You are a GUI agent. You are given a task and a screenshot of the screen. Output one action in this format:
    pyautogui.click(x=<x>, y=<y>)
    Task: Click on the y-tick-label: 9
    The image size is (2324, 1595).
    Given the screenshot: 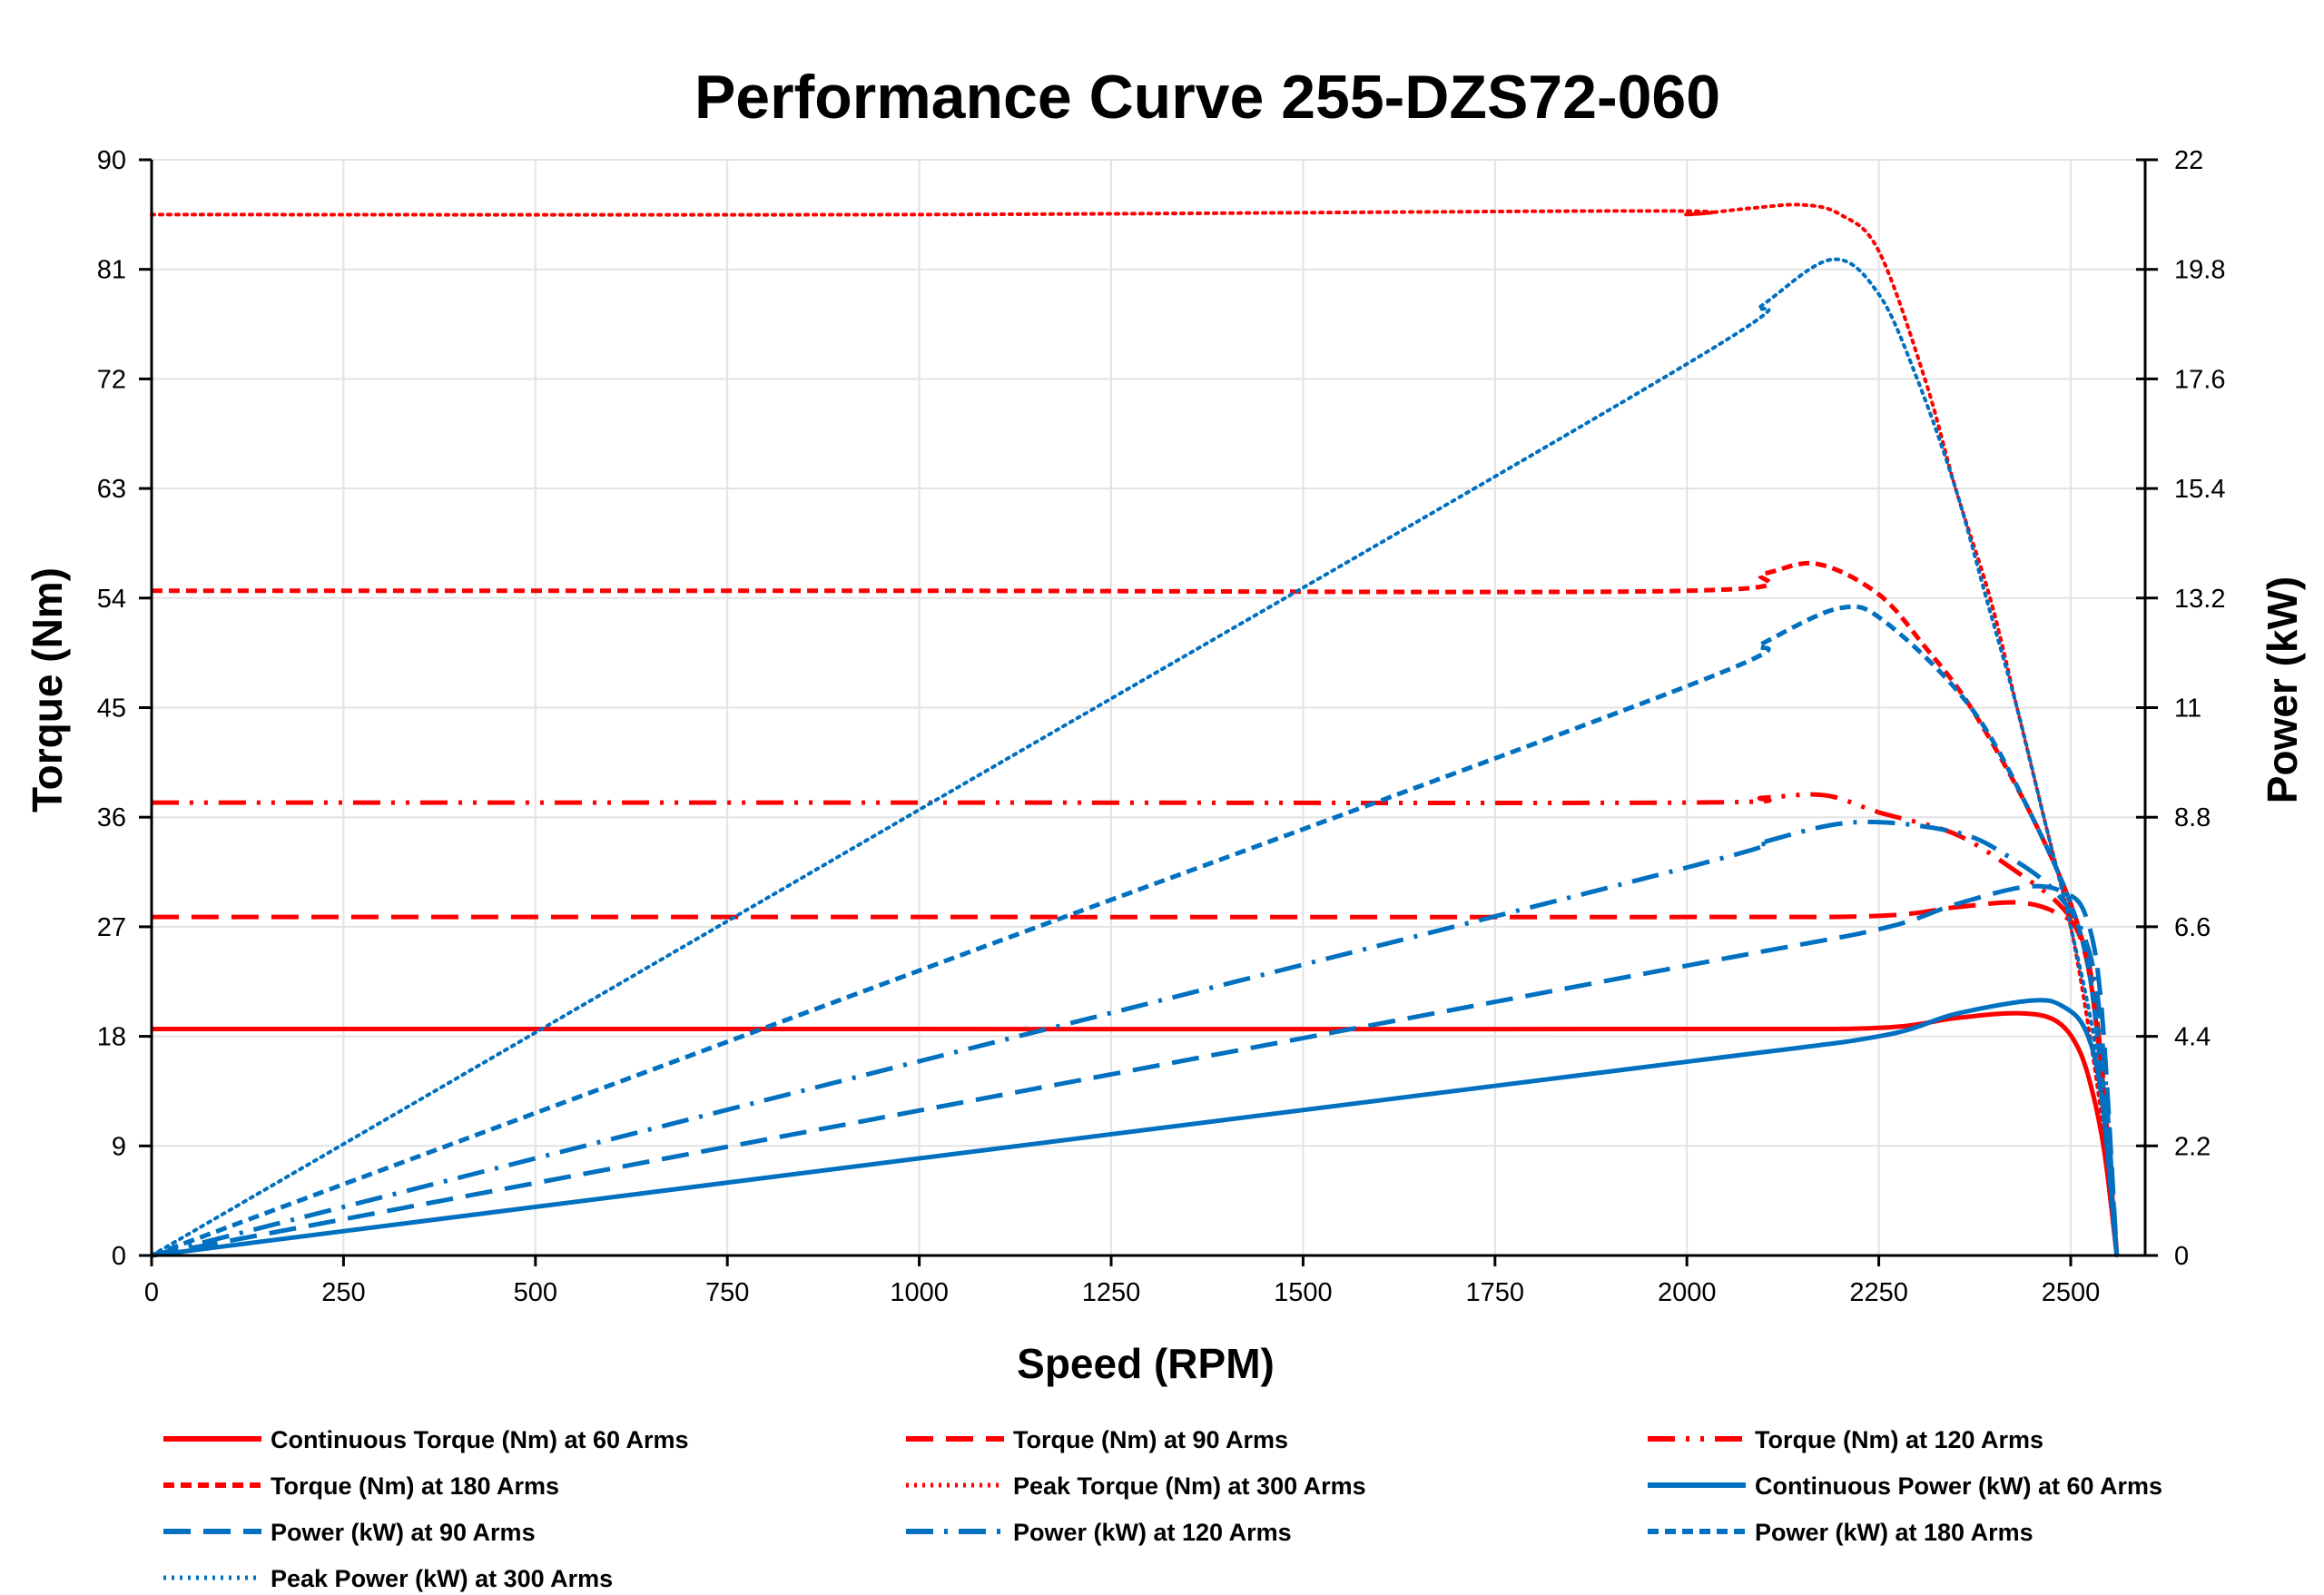 What is the action you would take?
    pyautogui.click(x=119, y=1146)
    